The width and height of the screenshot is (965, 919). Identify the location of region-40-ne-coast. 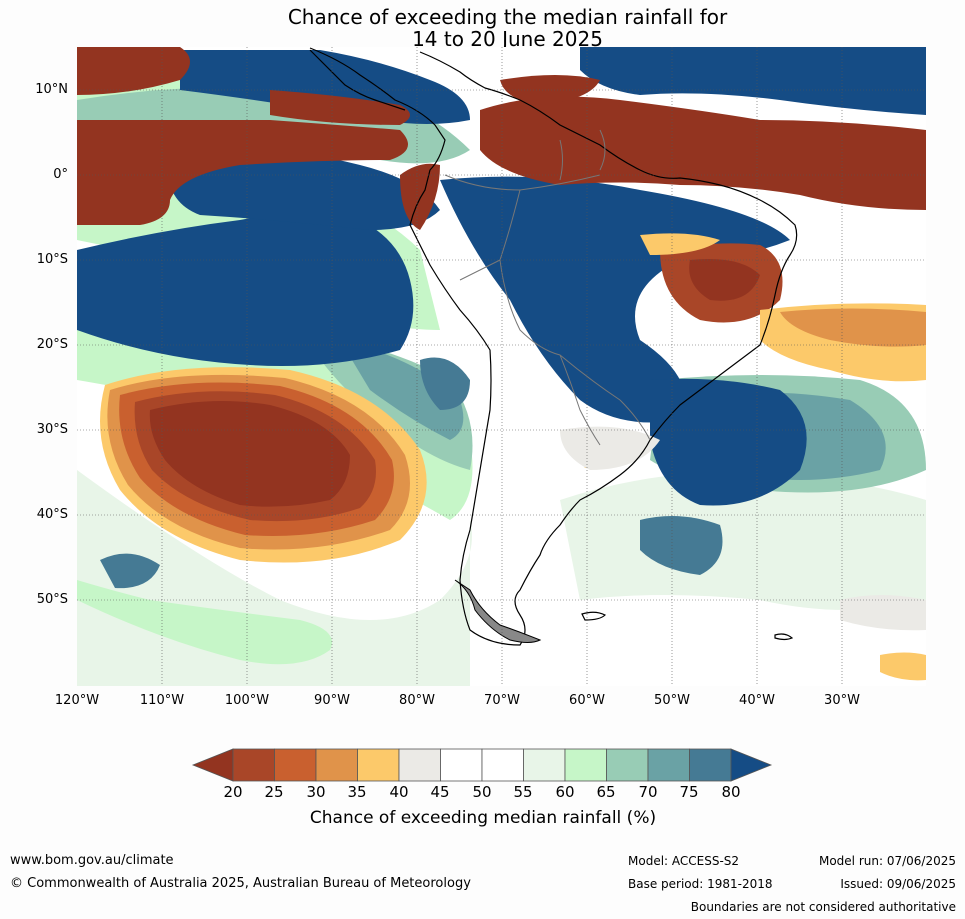
(680, 244).